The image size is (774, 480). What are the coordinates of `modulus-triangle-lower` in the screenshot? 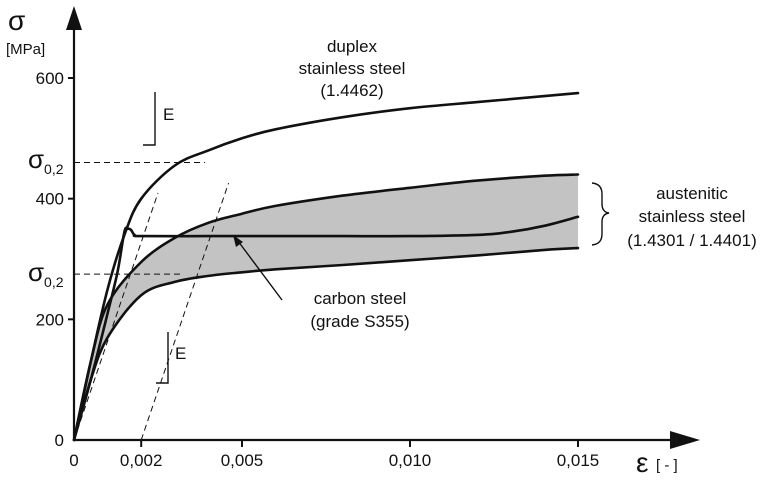 It's located at (162, 358).